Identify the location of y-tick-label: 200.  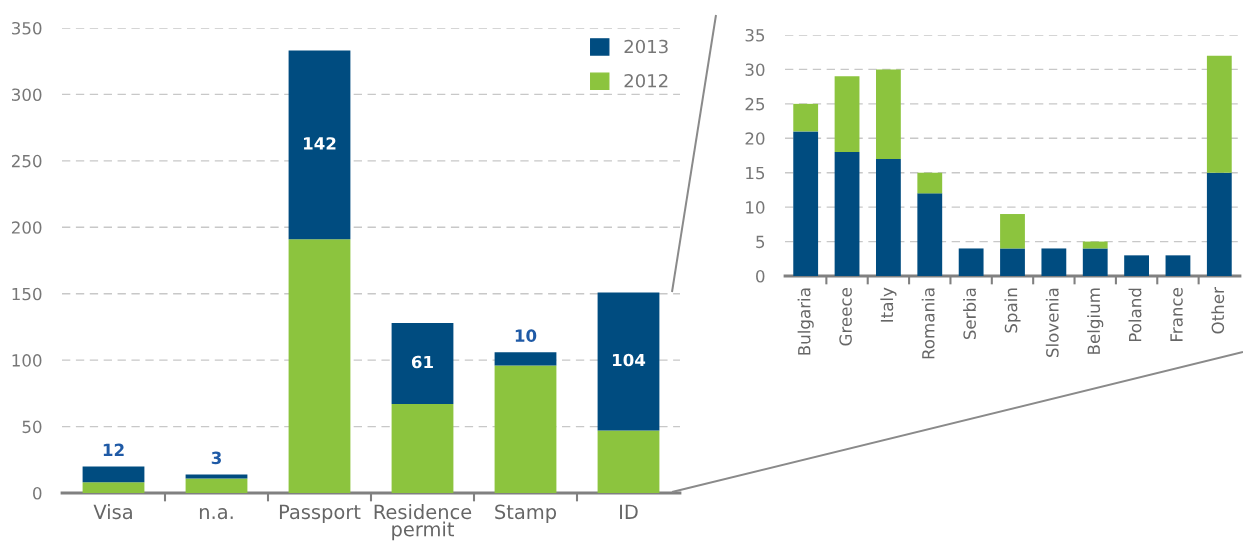
(26, 227).